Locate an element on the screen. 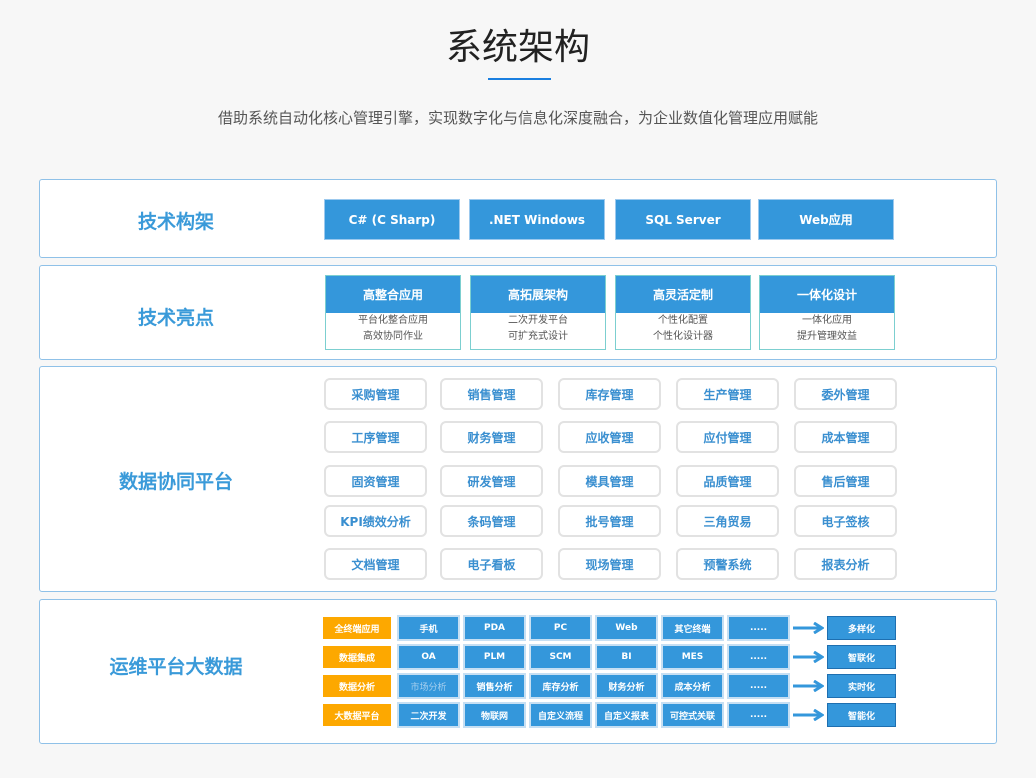  module-item: 销售管理 is located at coordinates (491, 394).